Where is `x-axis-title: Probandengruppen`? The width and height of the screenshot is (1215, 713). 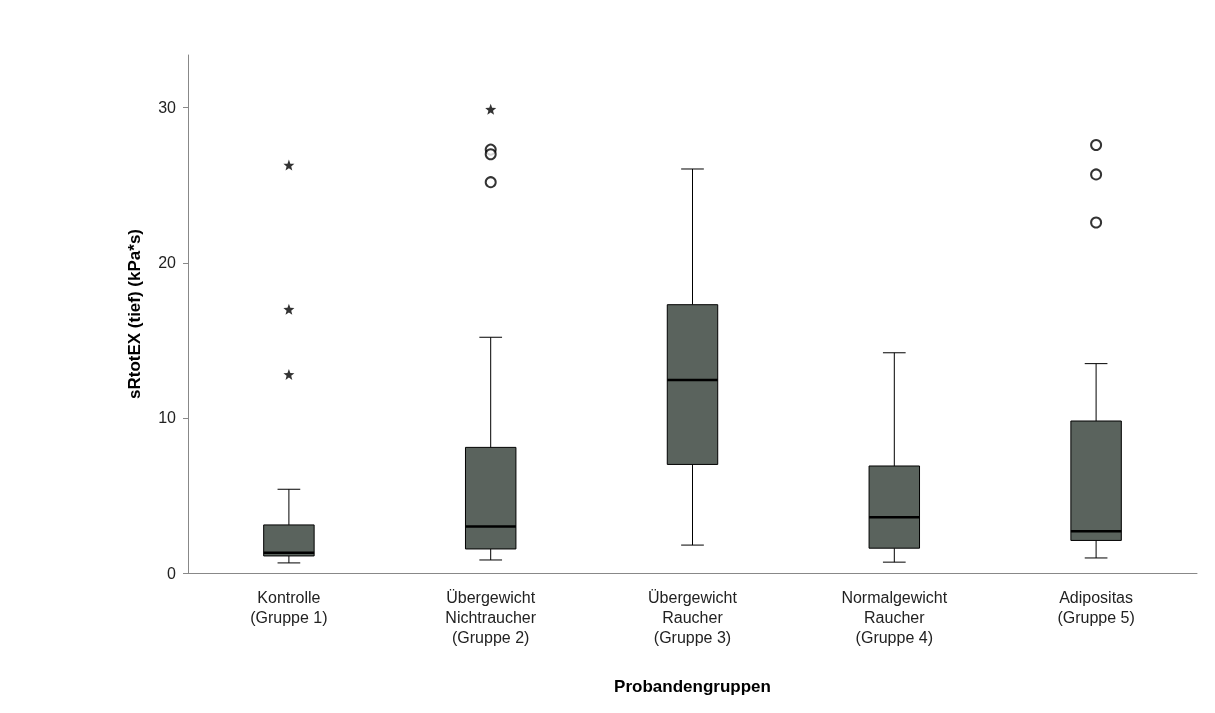
x-axis-title: Probandengruppen is located at coordinates (692, 686).